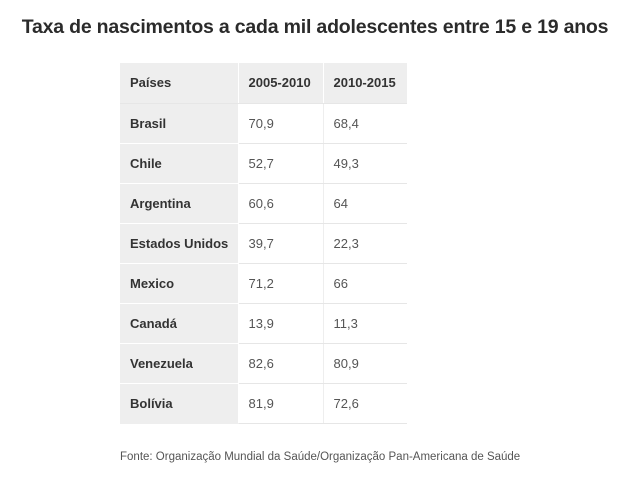  What do you see at coordinates (365, 243) in the screenshot?
I see `value-2010-2015-cell: 22,3` at bounding box center [365, 243].